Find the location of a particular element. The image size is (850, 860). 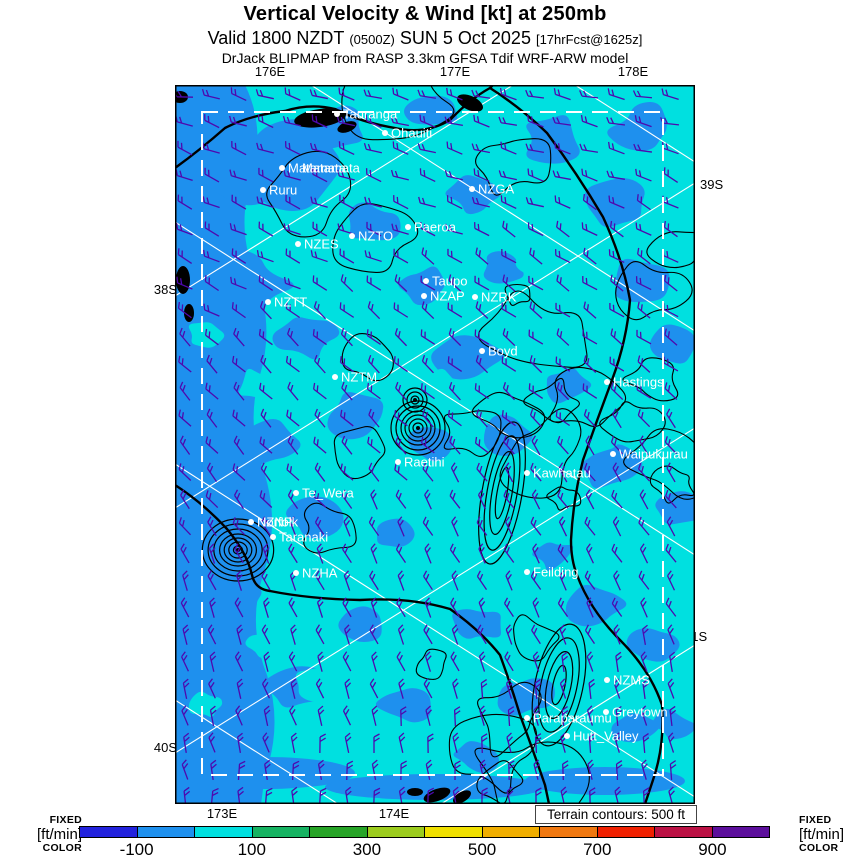

fixed-color-label-right: FIXED [ft/min] COLOR is located at coordinates (824, 834).